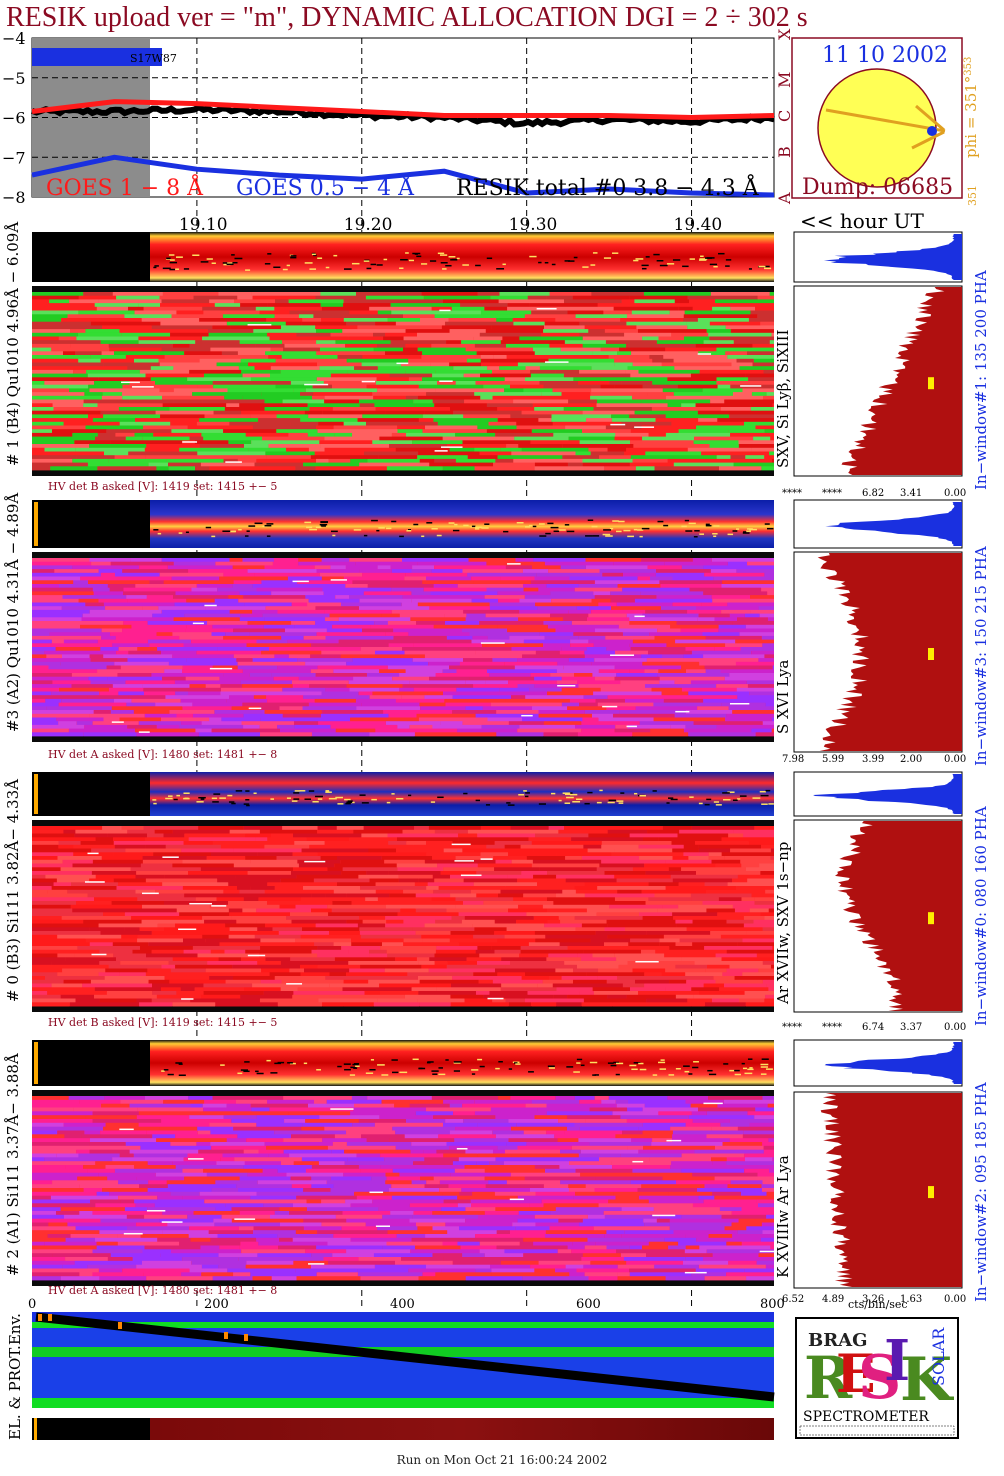 The height and width of the screenshot is (1476, 1004). I want to click on spectrogram-highlight, so click(638, 1161).